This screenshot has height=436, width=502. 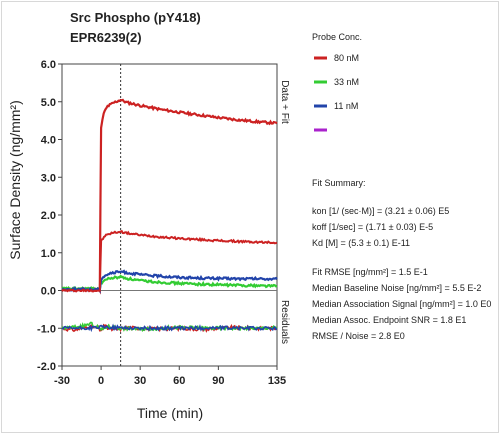 What do you see at coordinates (106, 37) in the screenshot?
I see `chart-subtitle: EPR6239(2)` at bounding box center [106, 37].